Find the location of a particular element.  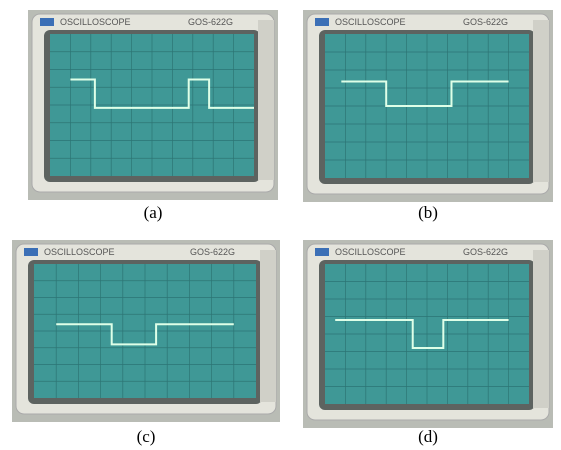

caption: (d) is located at coordinates (428, 436).